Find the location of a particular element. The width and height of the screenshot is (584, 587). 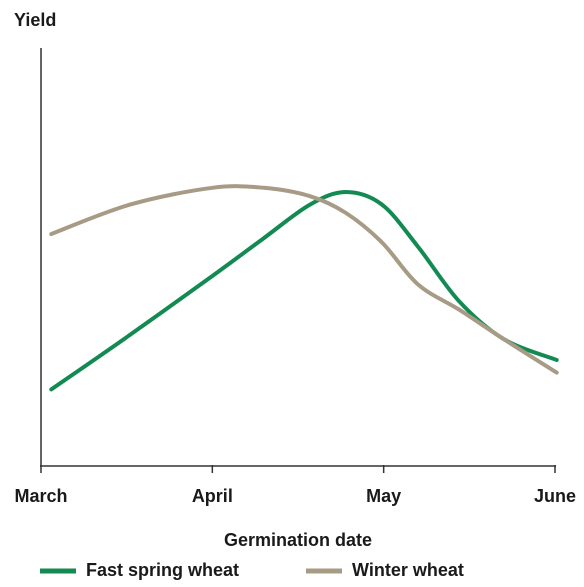

legend-label: Fast spring wheat is located at coordinates (162, 570).